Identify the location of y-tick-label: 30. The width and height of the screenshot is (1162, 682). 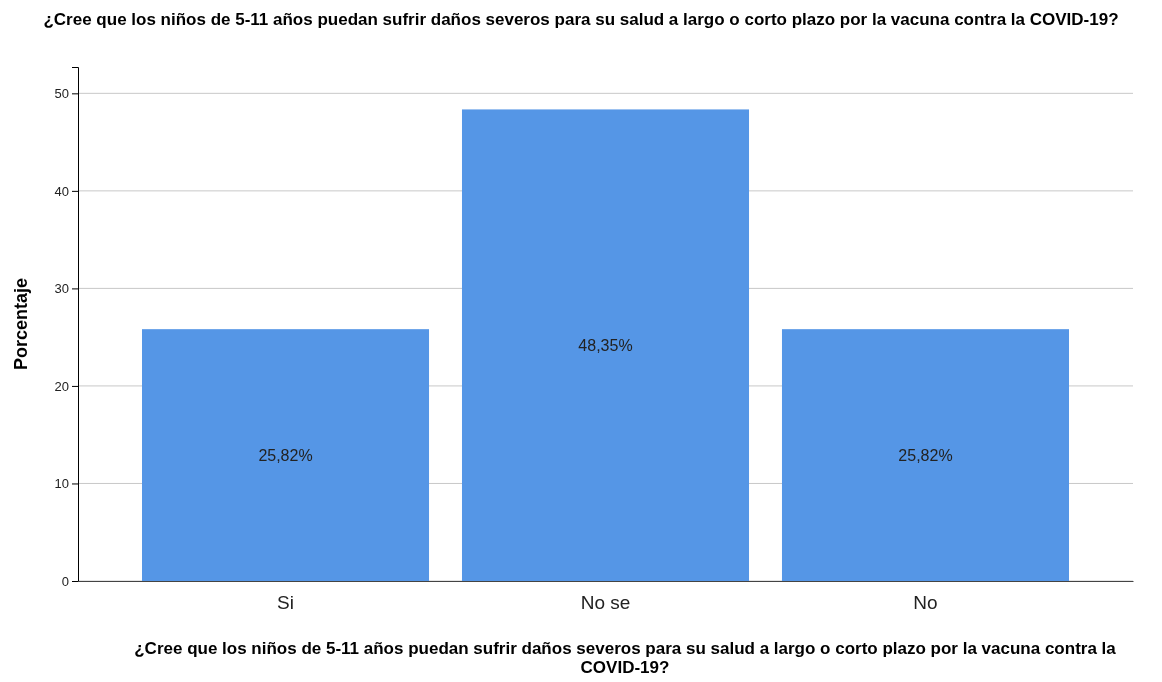
(61, 289).